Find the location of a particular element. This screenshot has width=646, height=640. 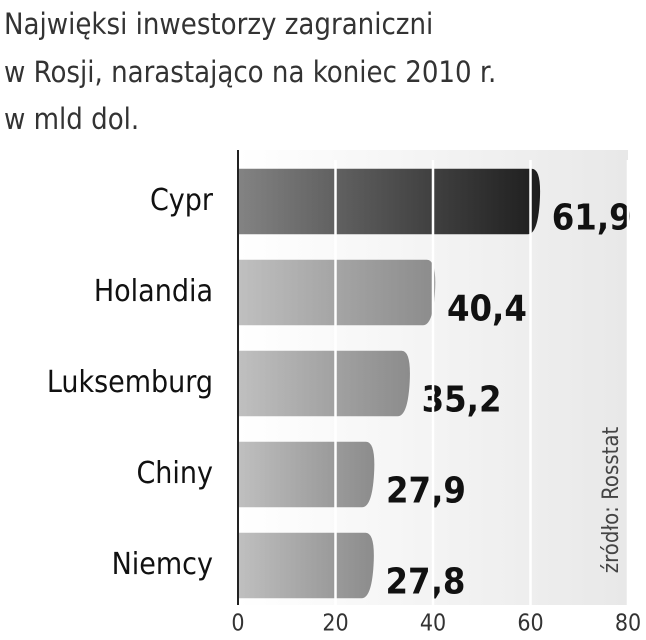

x-tick-label: 40 is located at coordinates (433, 624).